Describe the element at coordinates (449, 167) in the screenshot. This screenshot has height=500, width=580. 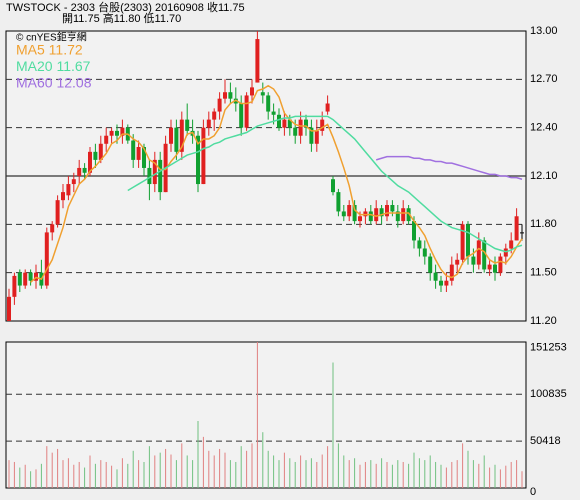
I see `ma-line` at that location.